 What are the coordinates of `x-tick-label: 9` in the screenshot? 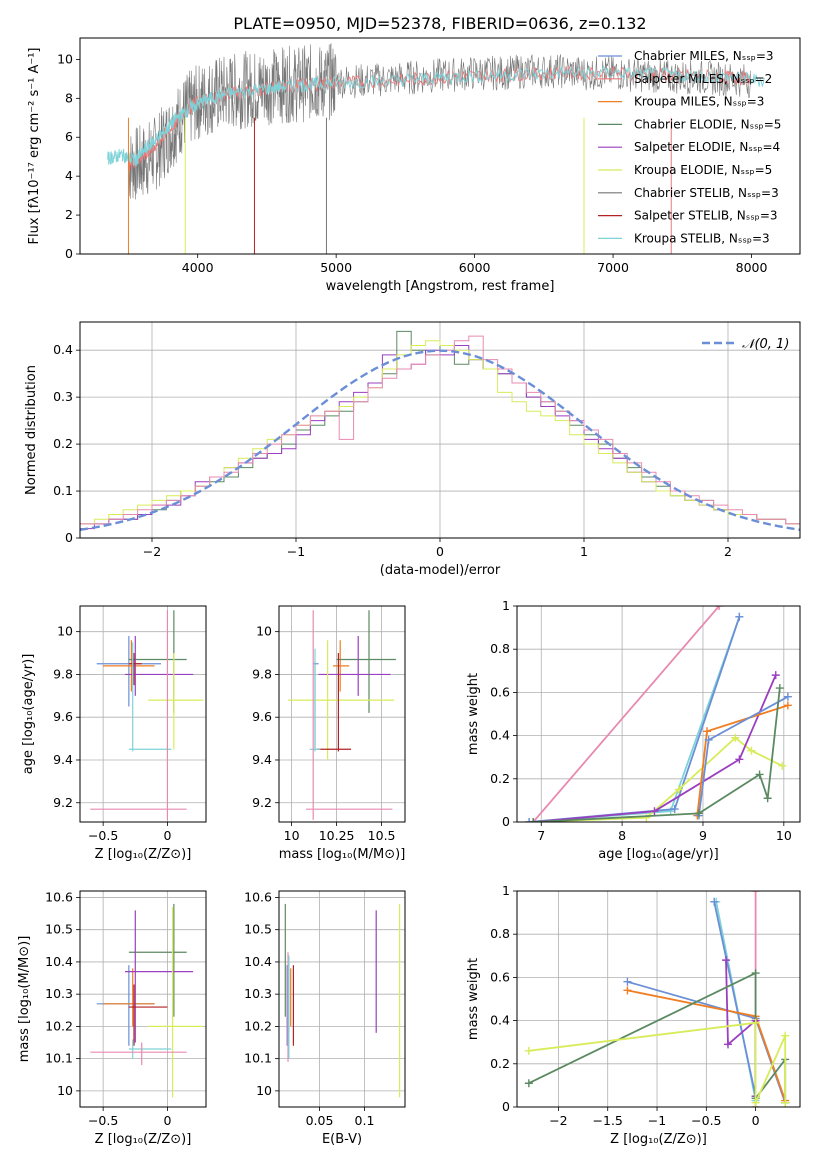 It's located at (703, 835).